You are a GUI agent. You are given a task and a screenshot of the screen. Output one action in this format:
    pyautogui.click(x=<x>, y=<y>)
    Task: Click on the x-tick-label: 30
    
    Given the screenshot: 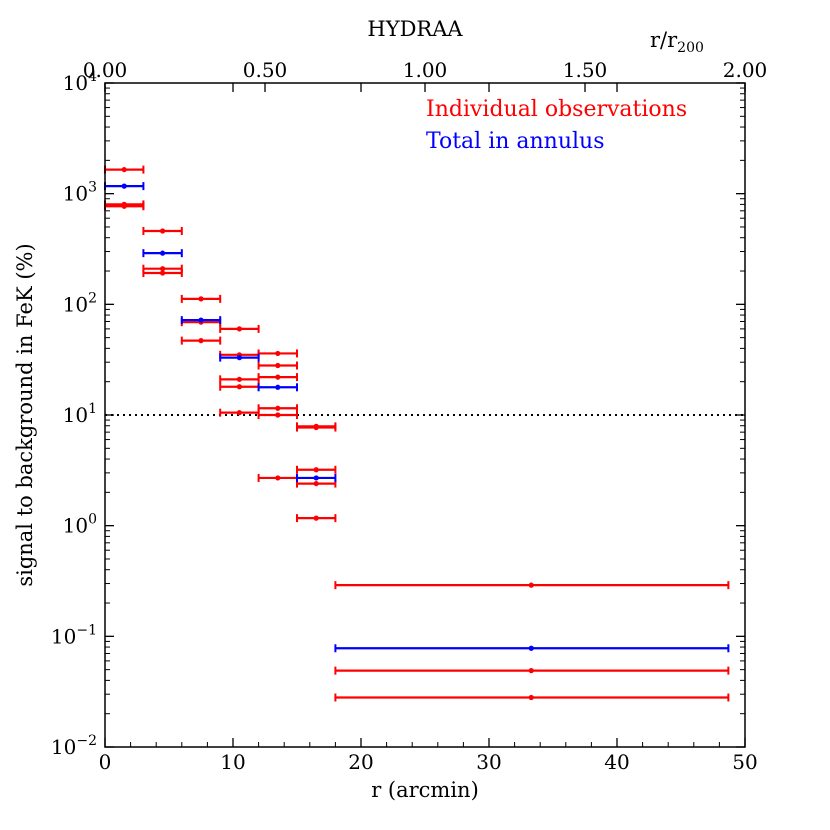 What is the action you would take?
    pyautogui.click(x=488, y=762)
    